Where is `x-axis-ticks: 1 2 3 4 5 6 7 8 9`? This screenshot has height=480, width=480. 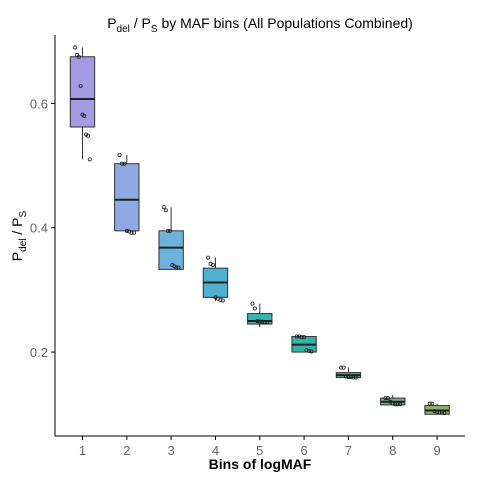 x-axis-ticks: 1 2 3 4 5 6 7 8 9 is located at coordinates (260, 447).